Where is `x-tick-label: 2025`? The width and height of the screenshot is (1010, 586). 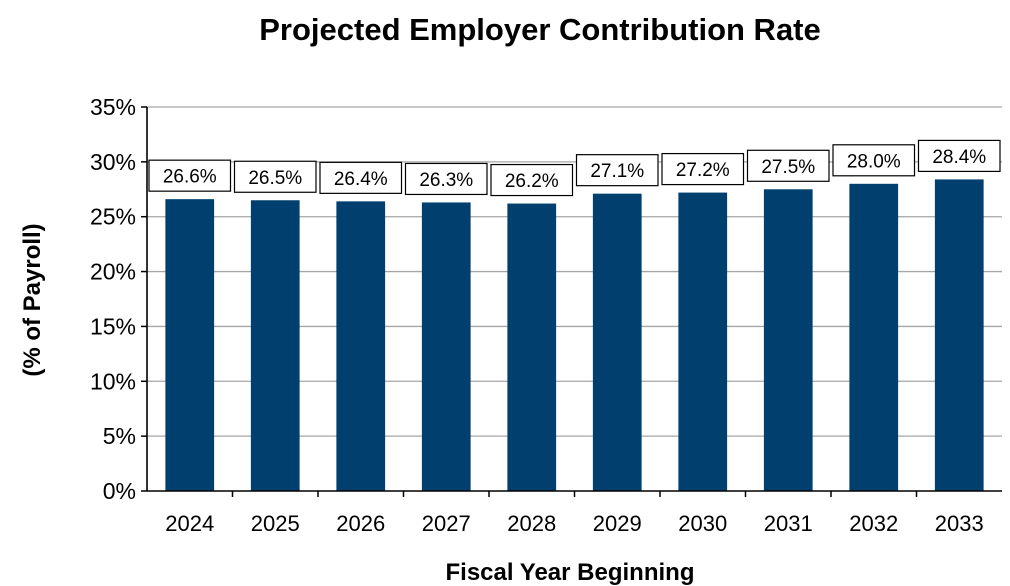 x-tick-label: 2025 is located at coordinates (275, 523).